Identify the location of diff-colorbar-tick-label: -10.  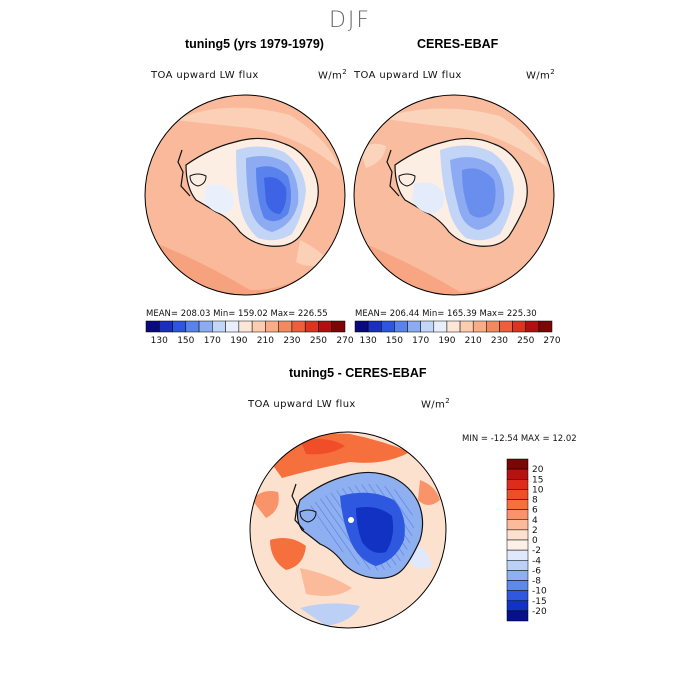
(539, 592).